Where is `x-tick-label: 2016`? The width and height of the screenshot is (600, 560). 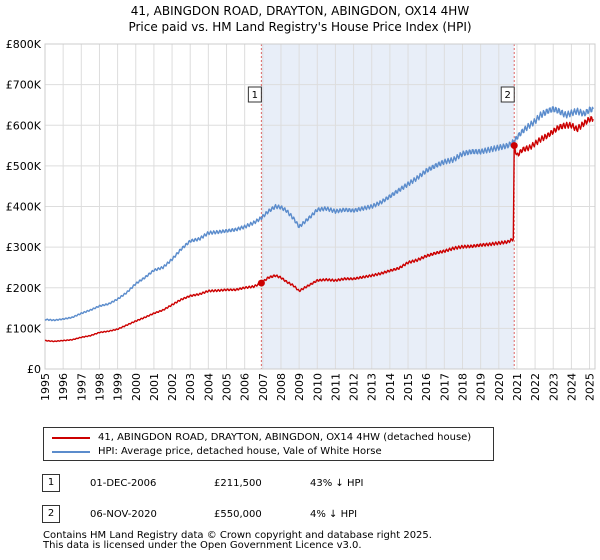
x-tick-label: 2016 is located at coordinates (426, 387).